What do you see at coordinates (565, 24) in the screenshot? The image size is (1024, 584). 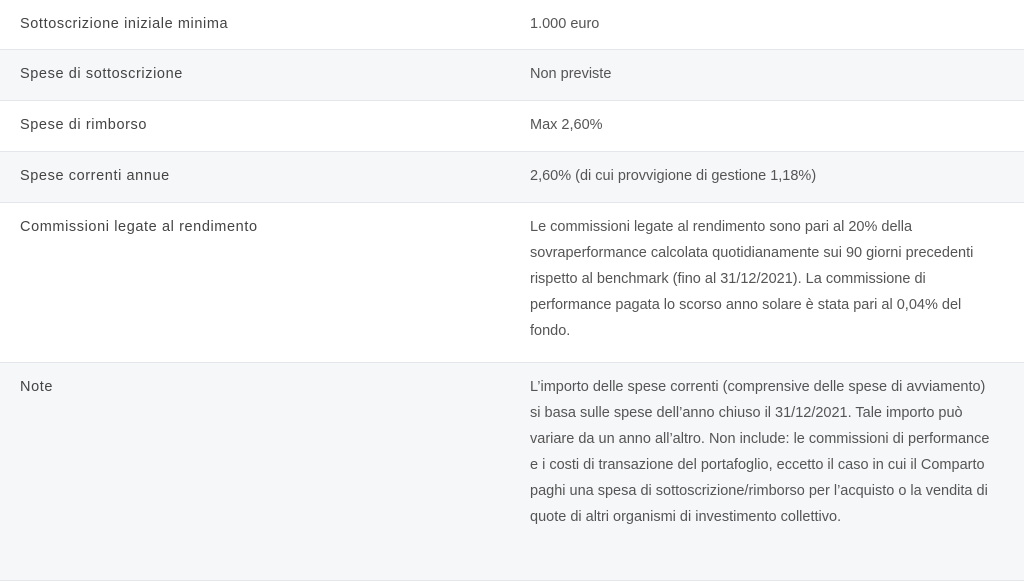 I see `row-value: 1.000 euro` at bounding box center [565, 24].